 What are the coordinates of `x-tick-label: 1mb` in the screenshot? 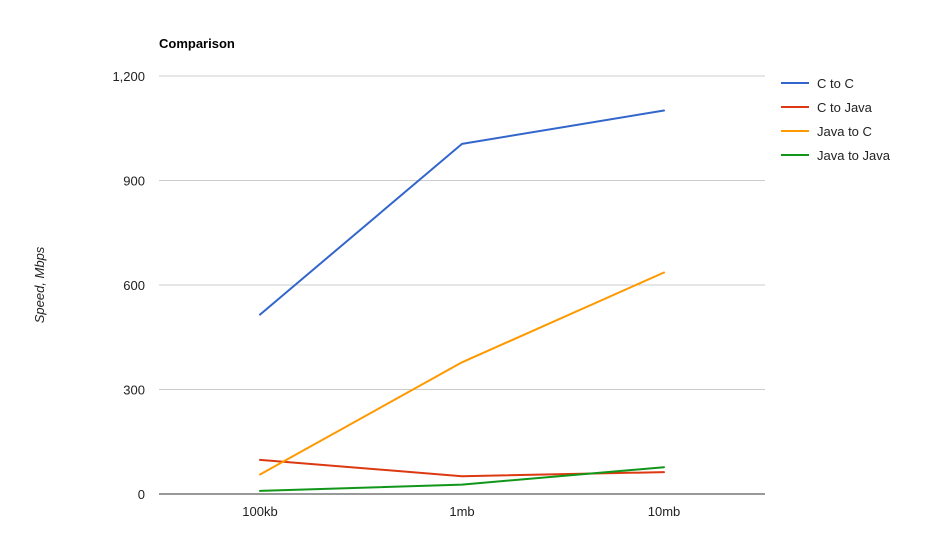 It's located at (461, 511).